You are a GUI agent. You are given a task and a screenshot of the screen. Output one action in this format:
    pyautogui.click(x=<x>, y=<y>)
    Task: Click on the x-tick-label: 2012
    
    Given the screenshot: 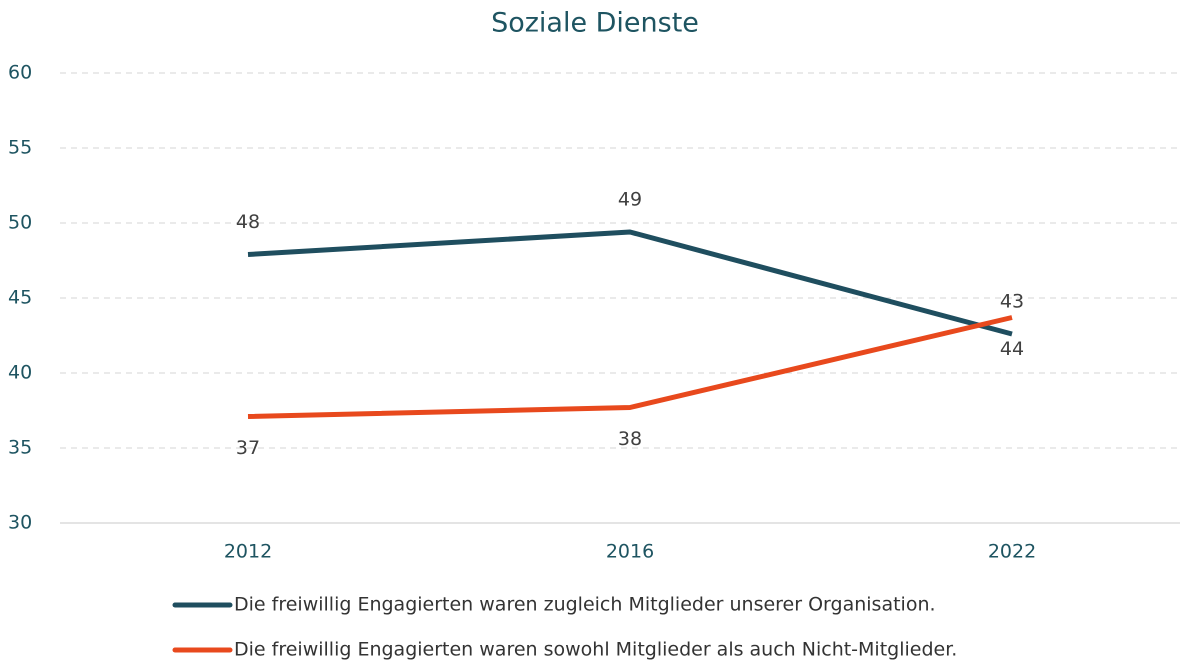 What is the action you would take?
    pyautogui.click(x=248, y=552)
    